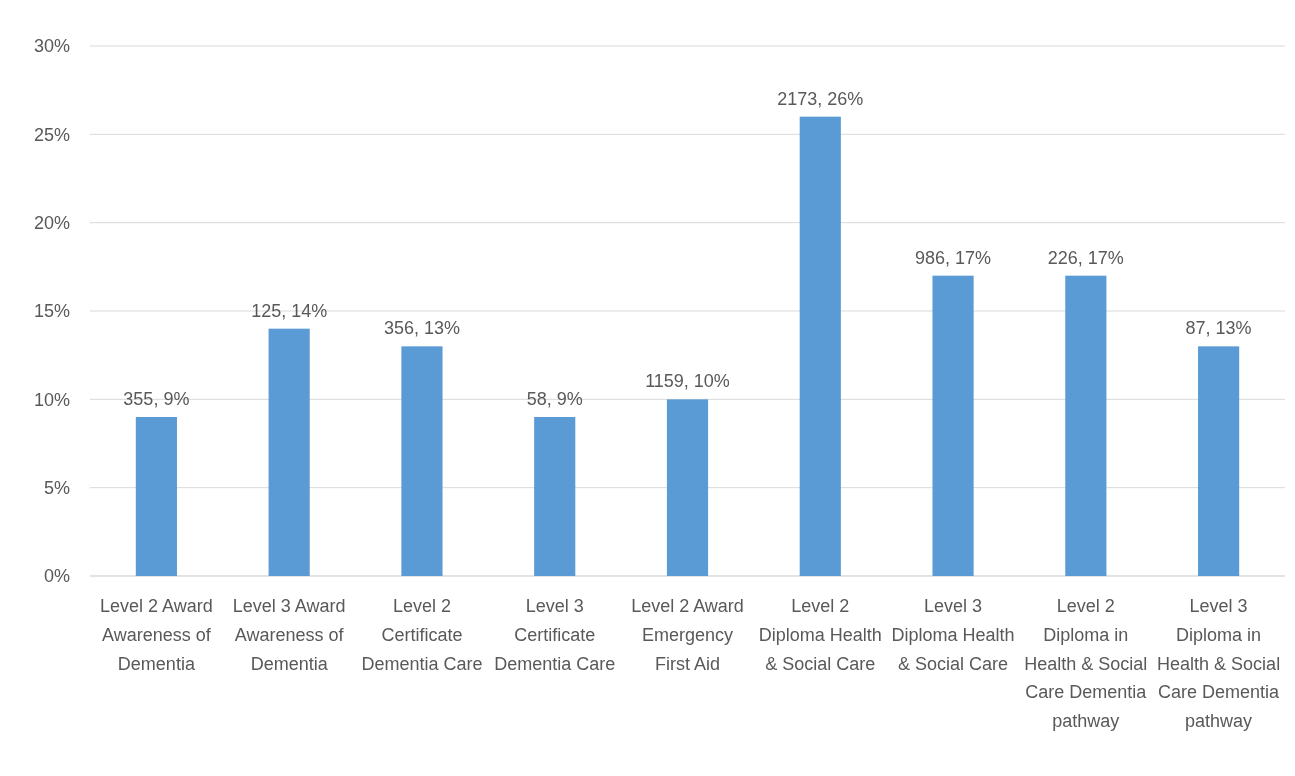 This screenshot has height=776, width=1295. What do you see at coordinates (156, 635) in the screenshot?
I see `x-tick-label: Level 2 Award Awareness of Dementia` at bounding box center [156, 635].